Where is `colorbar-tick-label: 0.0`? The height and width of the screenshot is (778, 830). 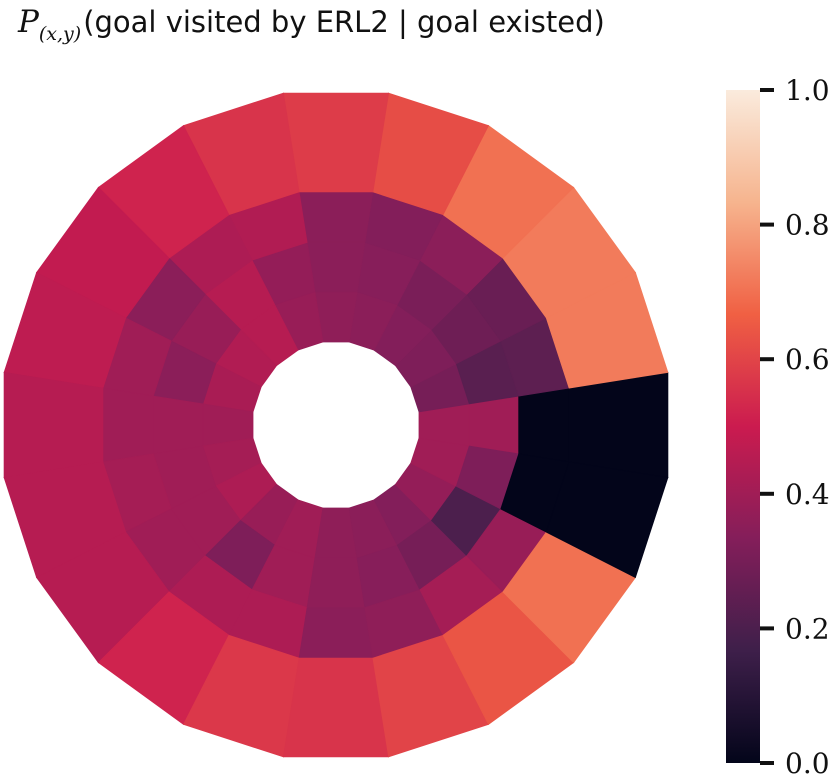 colorbar-tick-label: 0.0 is located at coordinates (807, 762).